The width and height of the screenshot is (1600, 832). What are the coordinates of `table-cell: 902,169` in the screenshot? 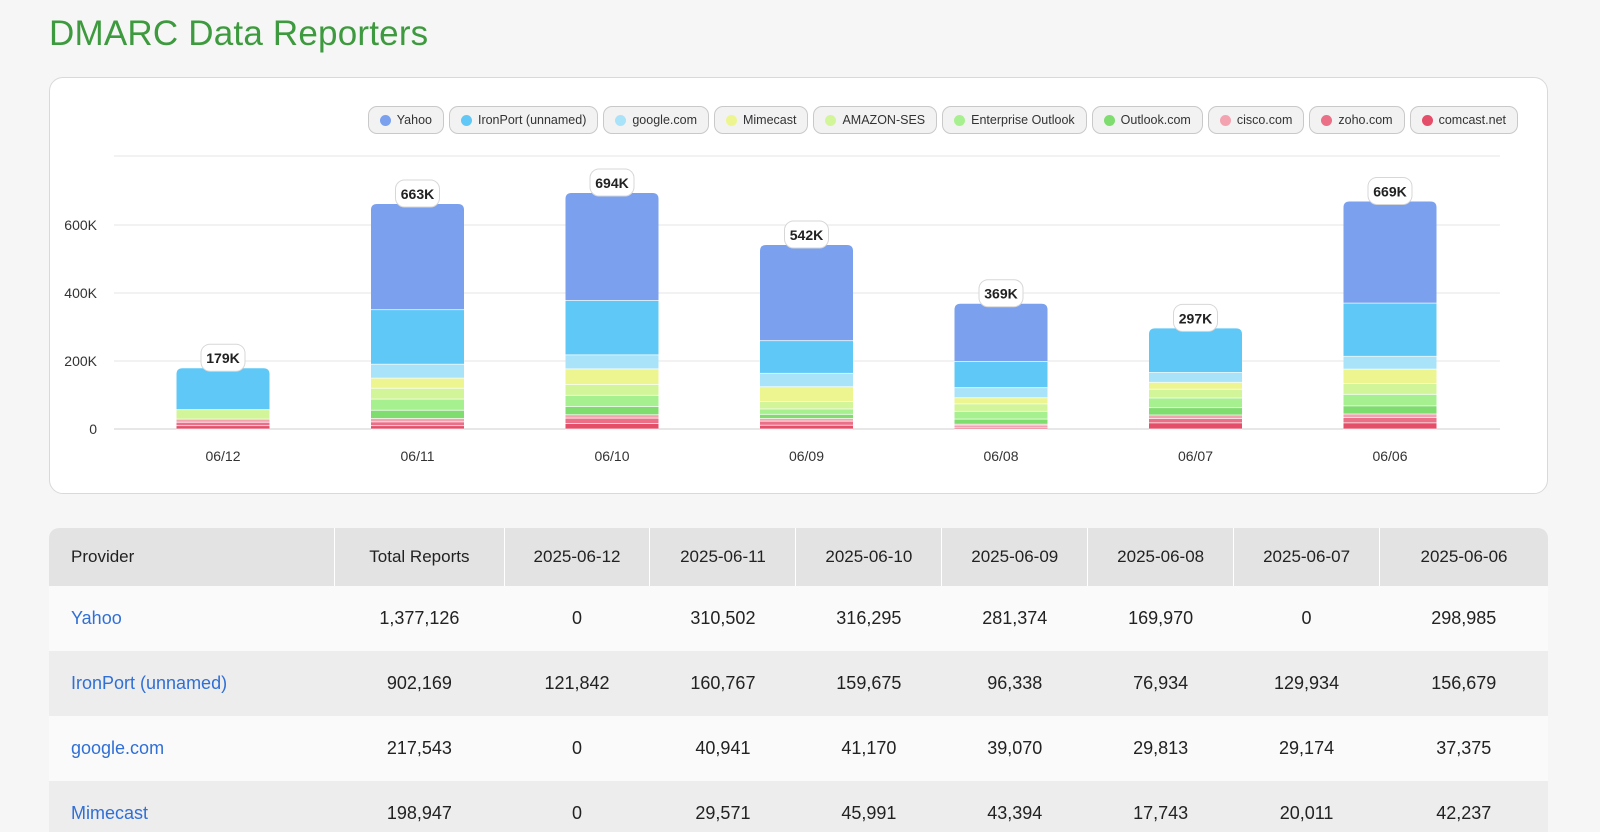 It's located at (419, 683).